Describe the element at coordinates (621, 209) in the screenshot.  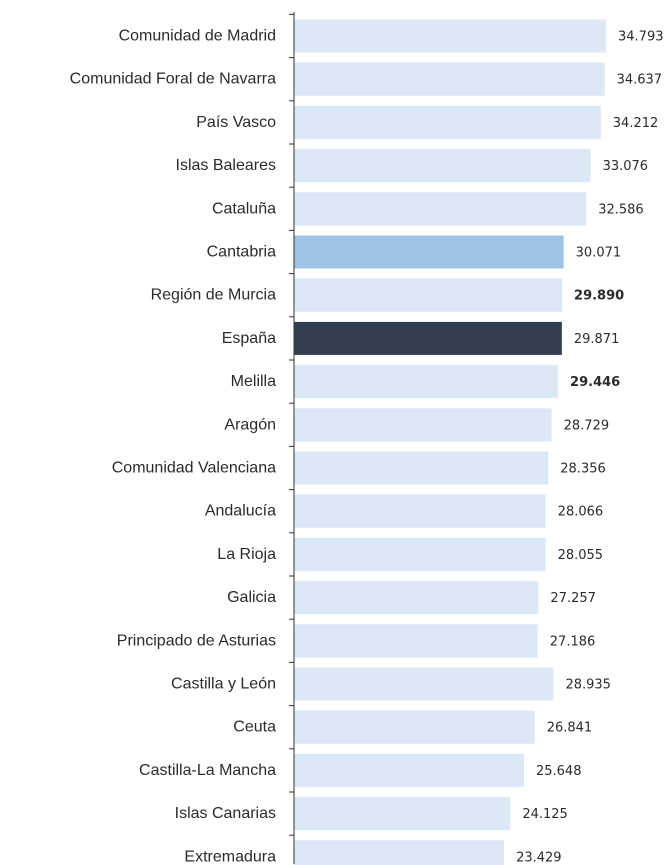
I see `value-label-cataluna: 32.586` at that location.